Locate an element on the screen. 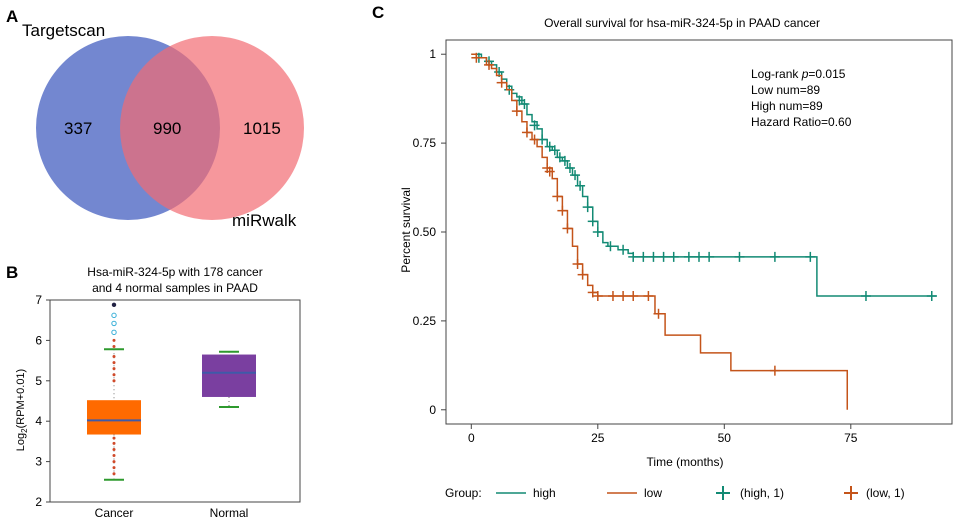 This screenshot has height=519, width=962. boxplot-xtick-label-1: Normal is located at coordinates (229, 512).